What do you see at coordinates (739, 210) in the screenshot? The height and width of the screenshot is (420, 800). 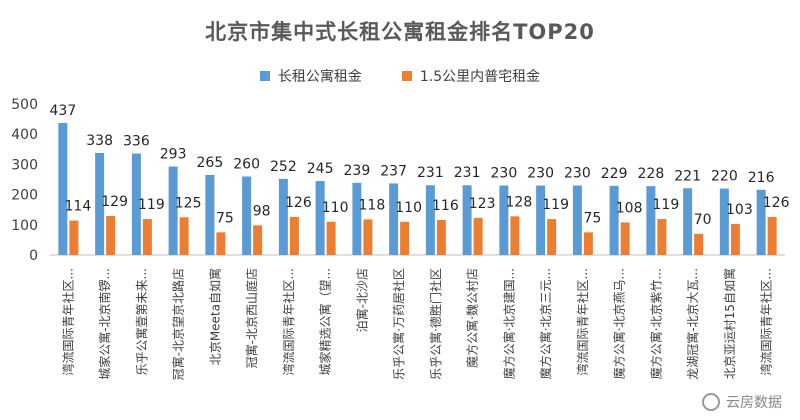 I see `data-label-residential-rent: 103` at bounding box center [739, 210].